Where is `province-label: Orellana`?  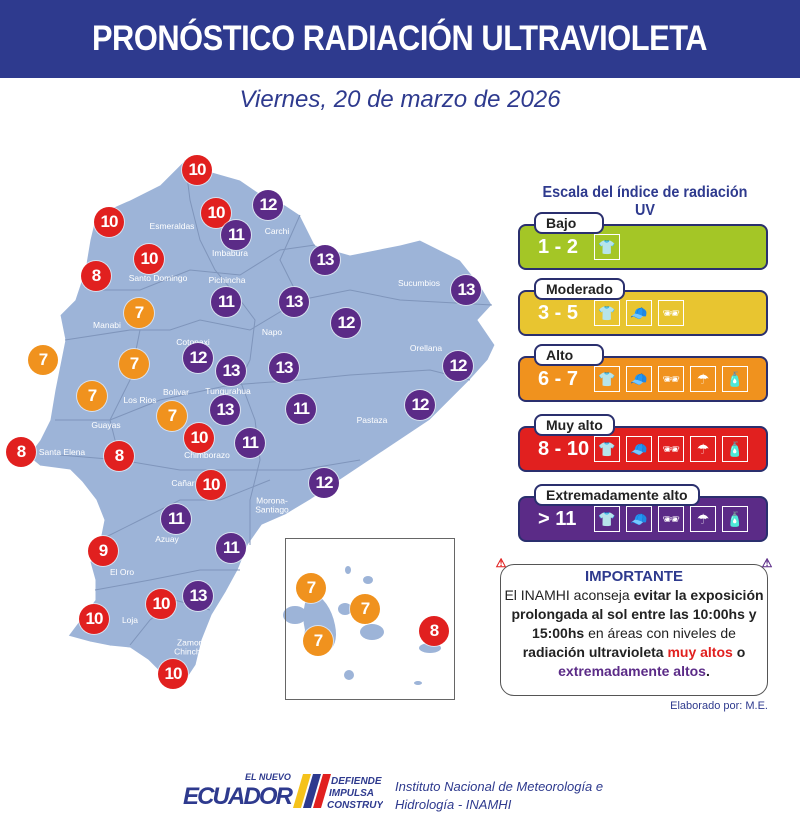
province-label: Orellana is located at coordinates (426, 347).